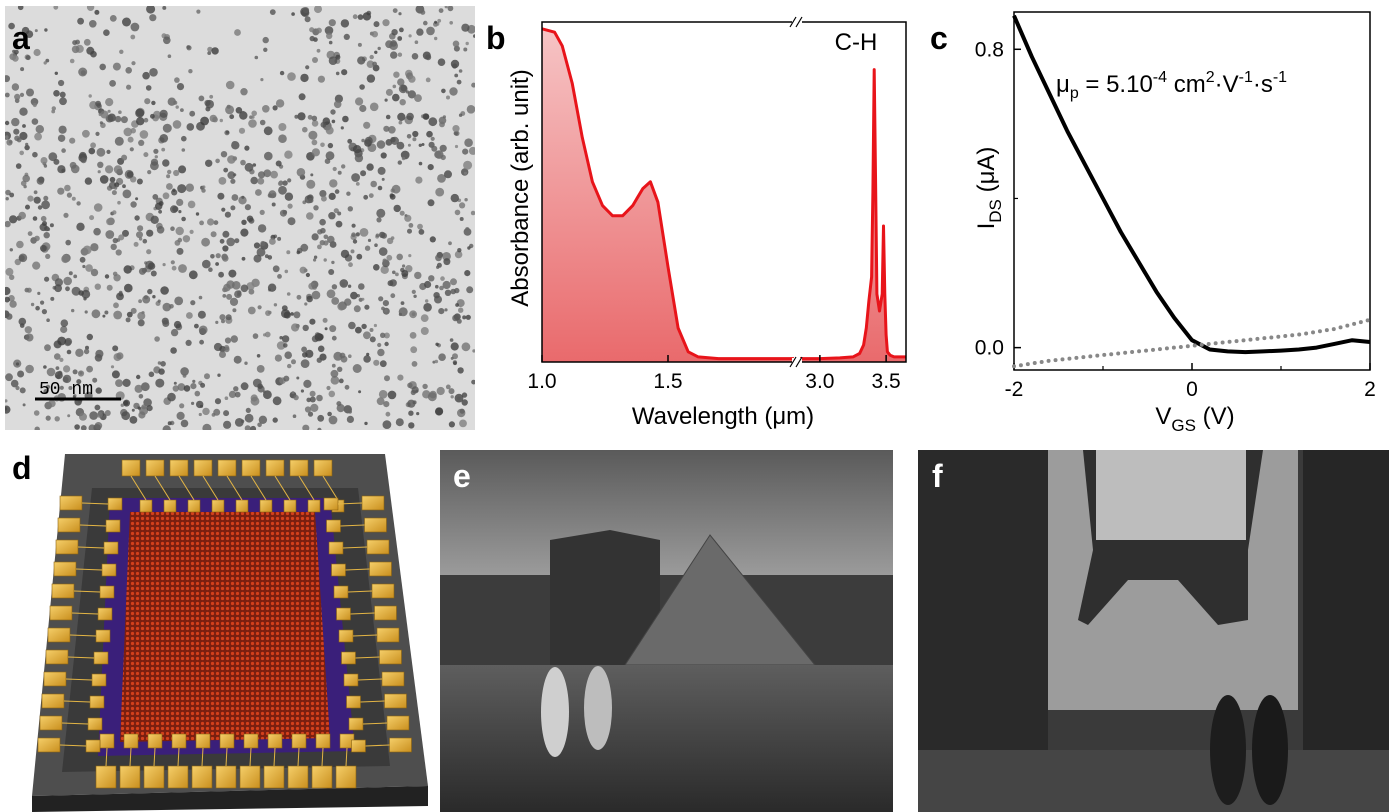  What do you see at coordinates (1194, 419) in the screenshot?
I see `xlabel-c: VGS (V)` at bounding box center [1194, 419].